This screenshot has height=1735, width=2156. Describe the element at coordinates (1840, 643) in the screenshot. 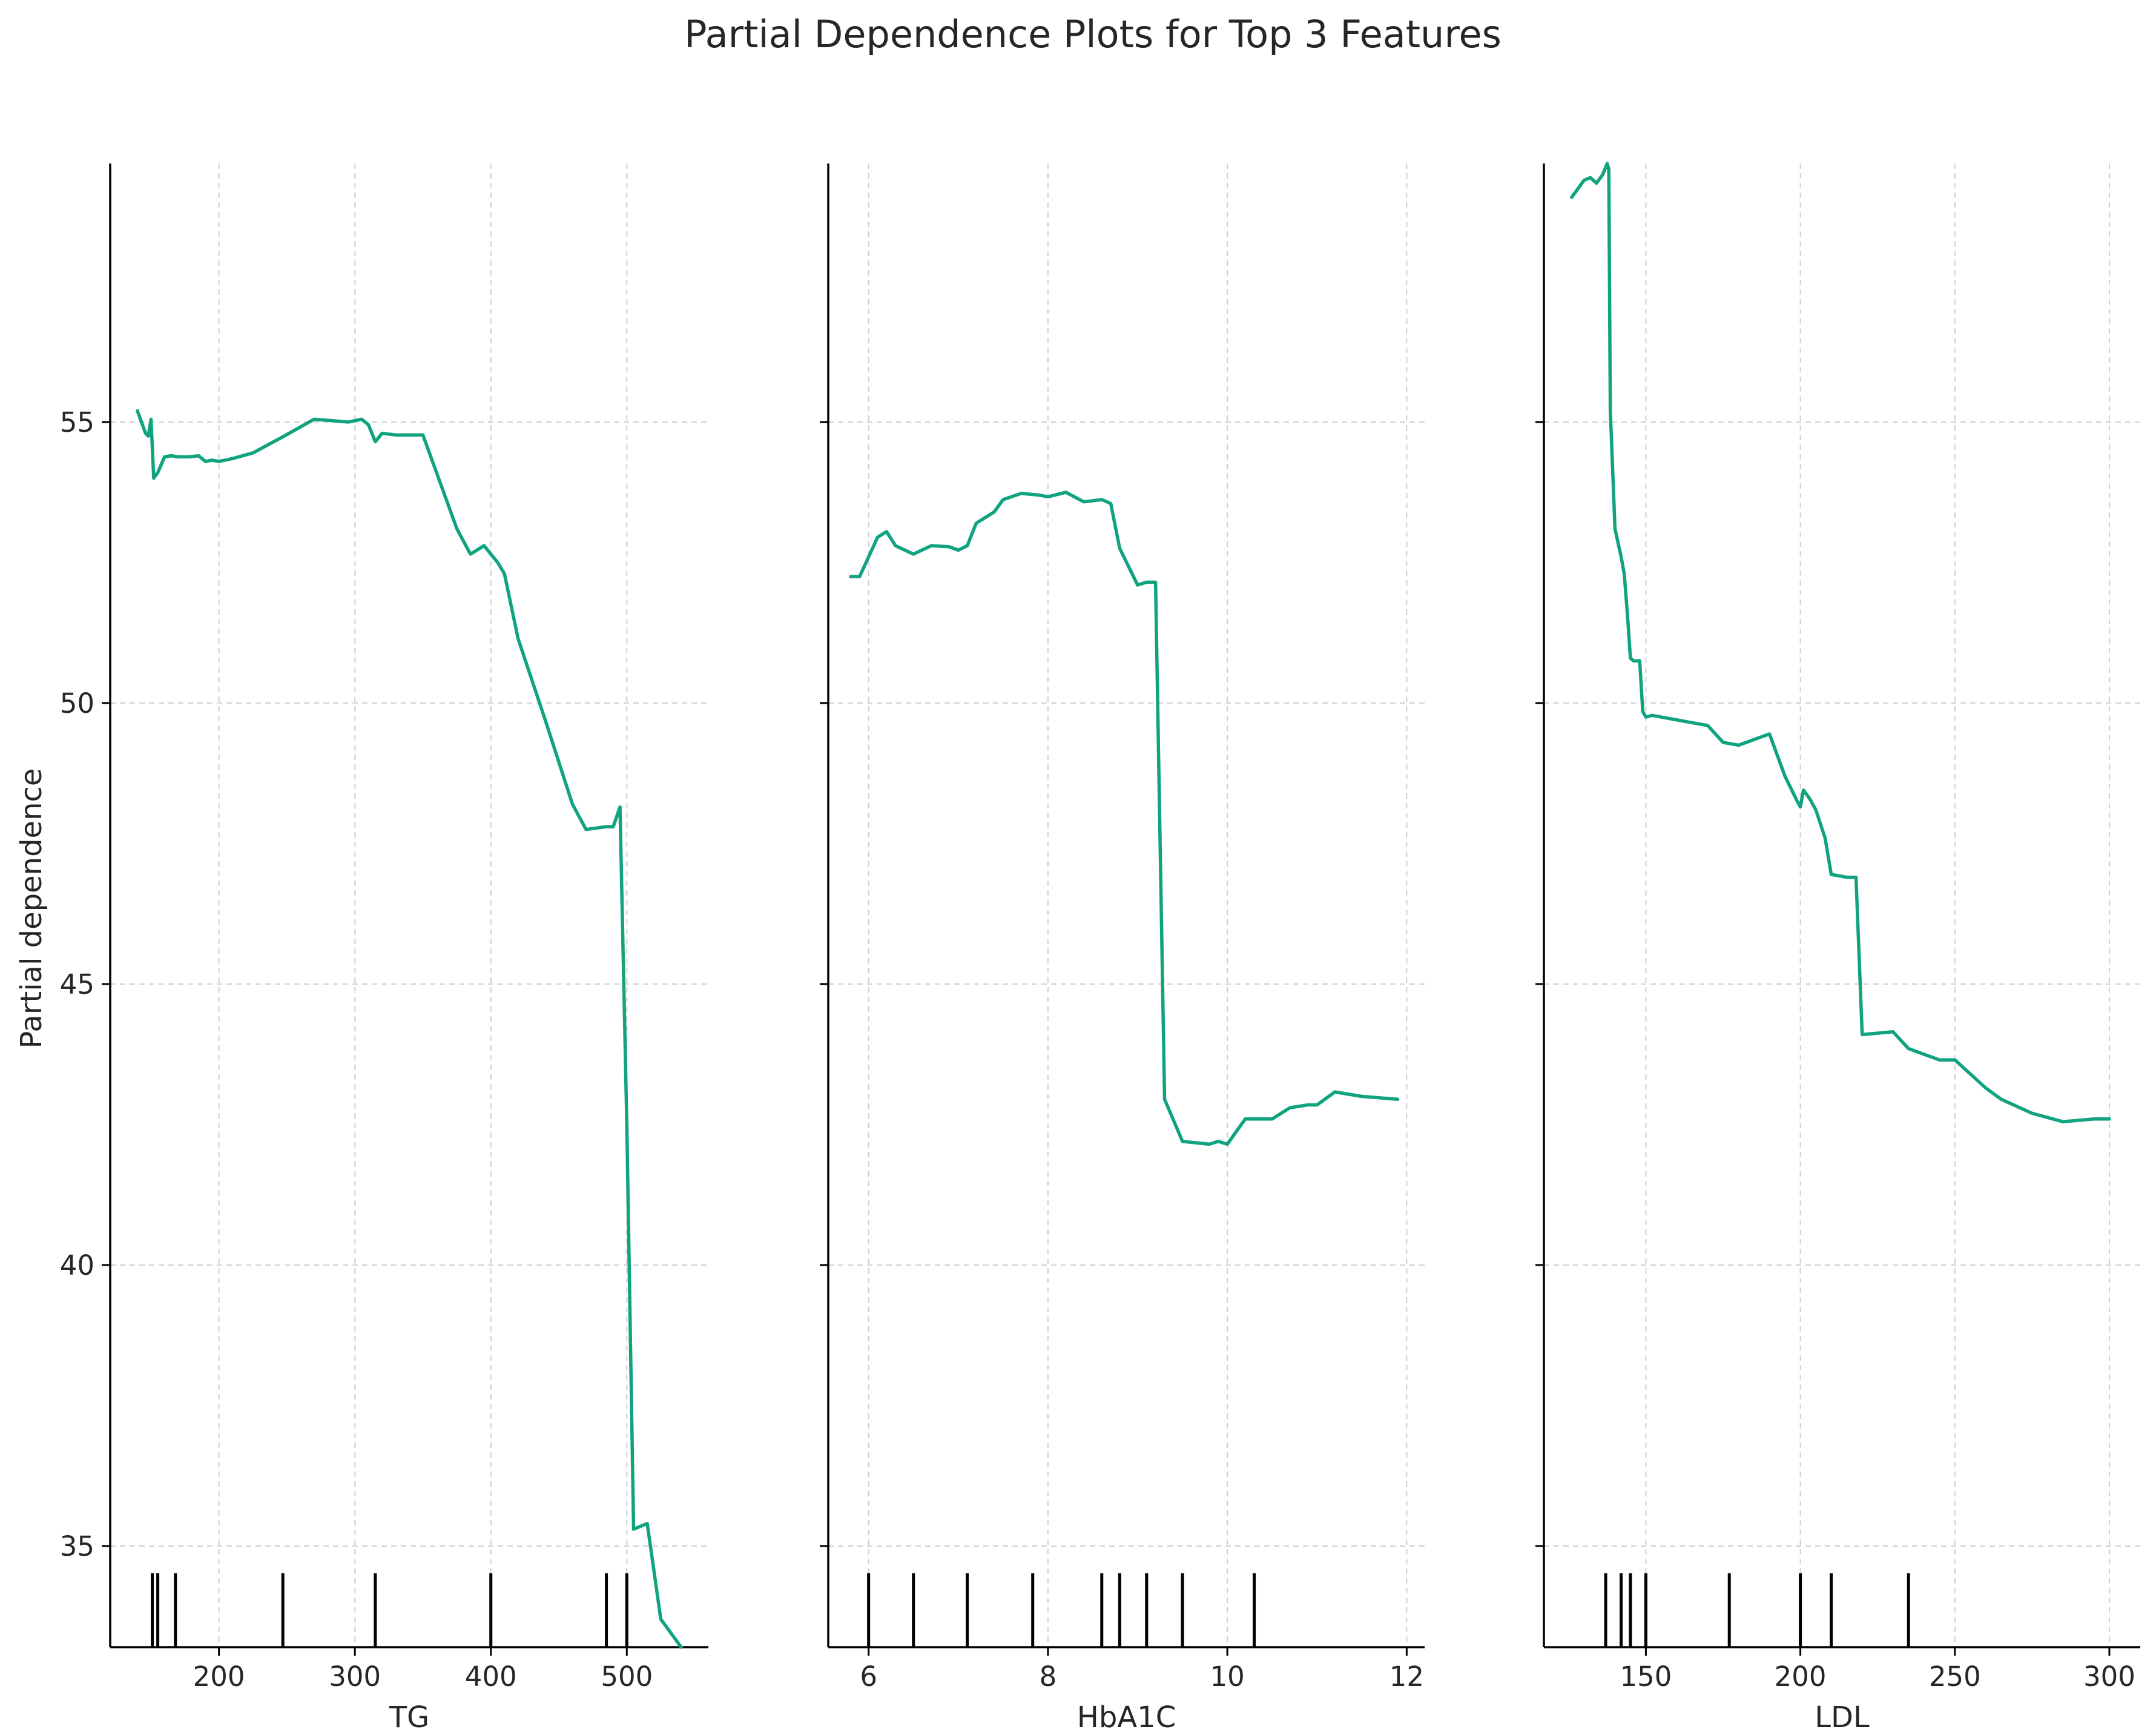

I see `pd-line-ldl` at that location.